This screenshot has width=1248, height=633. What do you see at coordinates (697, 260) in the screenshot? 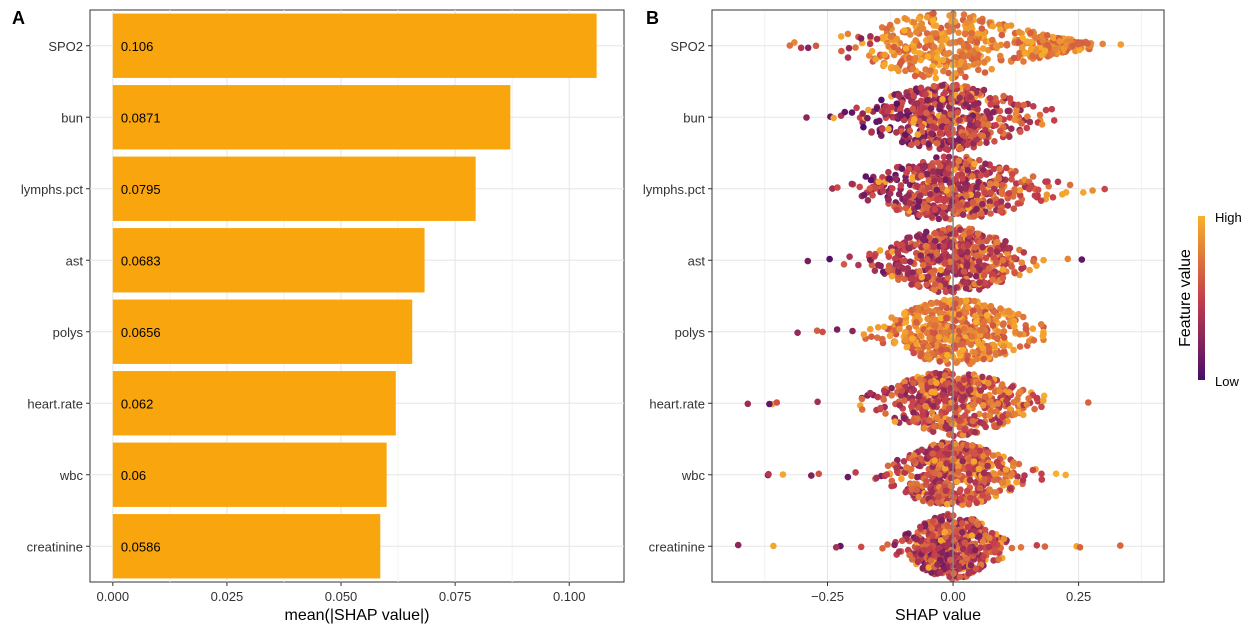
I see `panel-b-y-label-ast: ast` at bounding box center [697, 260].